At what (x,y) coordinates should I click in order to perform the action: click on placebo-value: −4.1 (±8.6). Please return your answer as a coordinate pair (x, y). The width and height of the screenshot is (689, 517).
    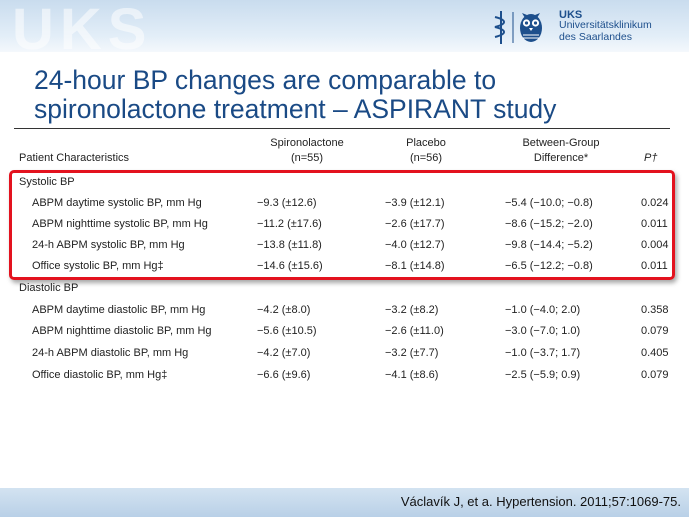
    Looking at the image, I should click on (412, 375).